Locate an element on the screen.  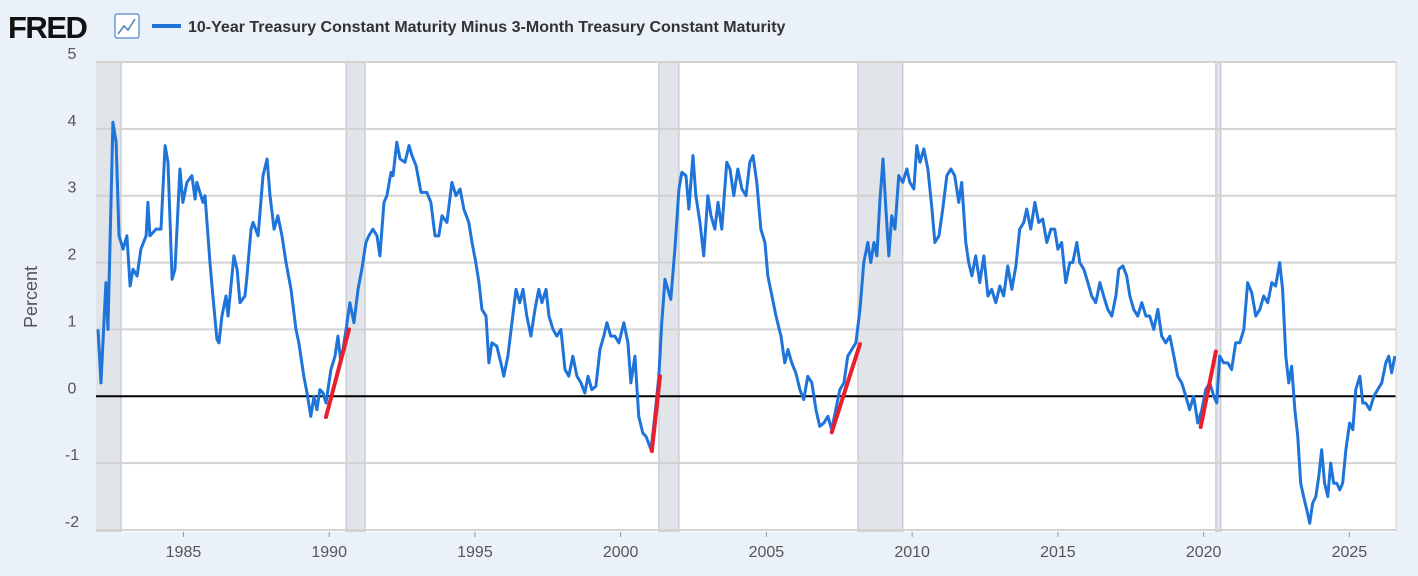
y-tick-label: 2 is located at coordinates (72, 255).